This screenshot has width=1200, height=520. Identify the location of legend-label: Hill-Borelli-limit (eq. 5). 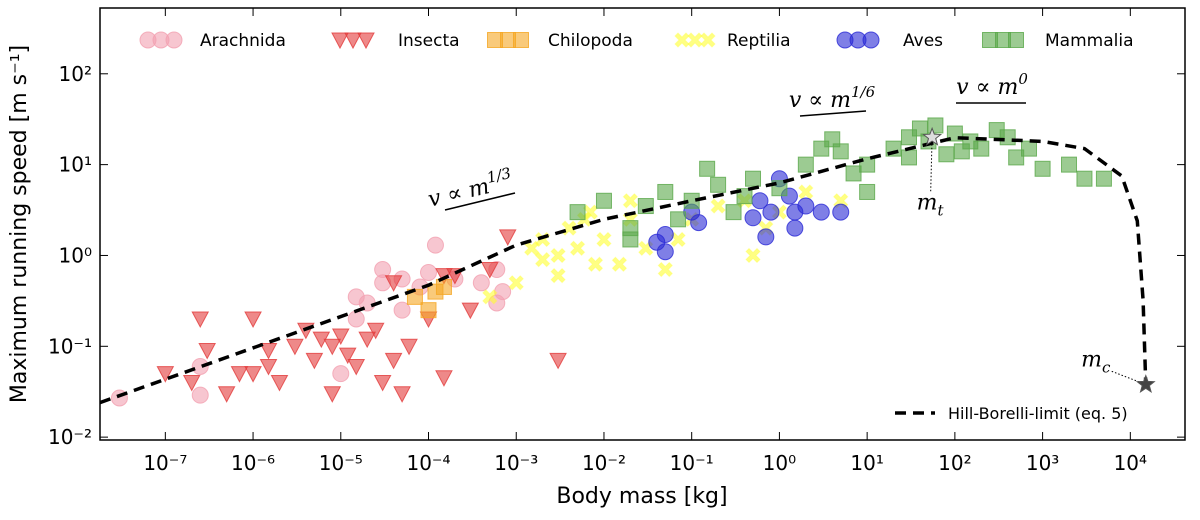
(1038, 413).